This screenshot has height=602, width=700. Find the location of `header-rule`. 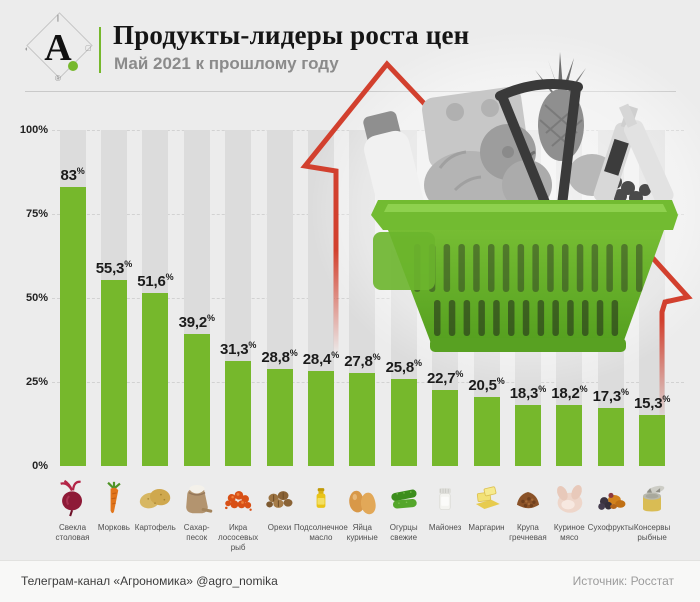

header-rule is located at coordinates (350, 91).